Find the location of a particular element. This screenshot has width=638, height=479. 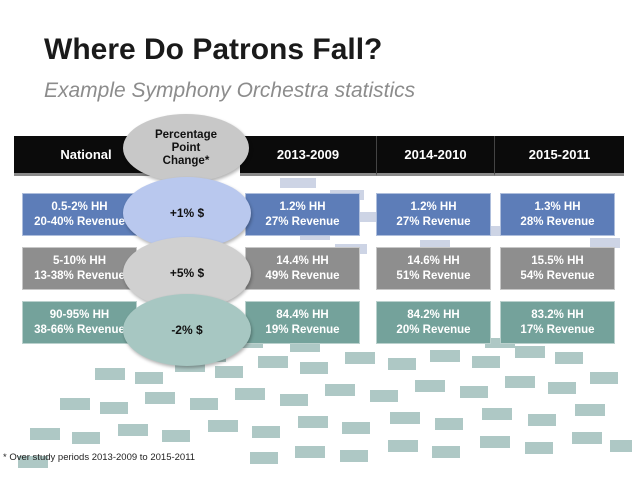

cell-revenue: 19% Revenue is located at coordinates (302, 329).